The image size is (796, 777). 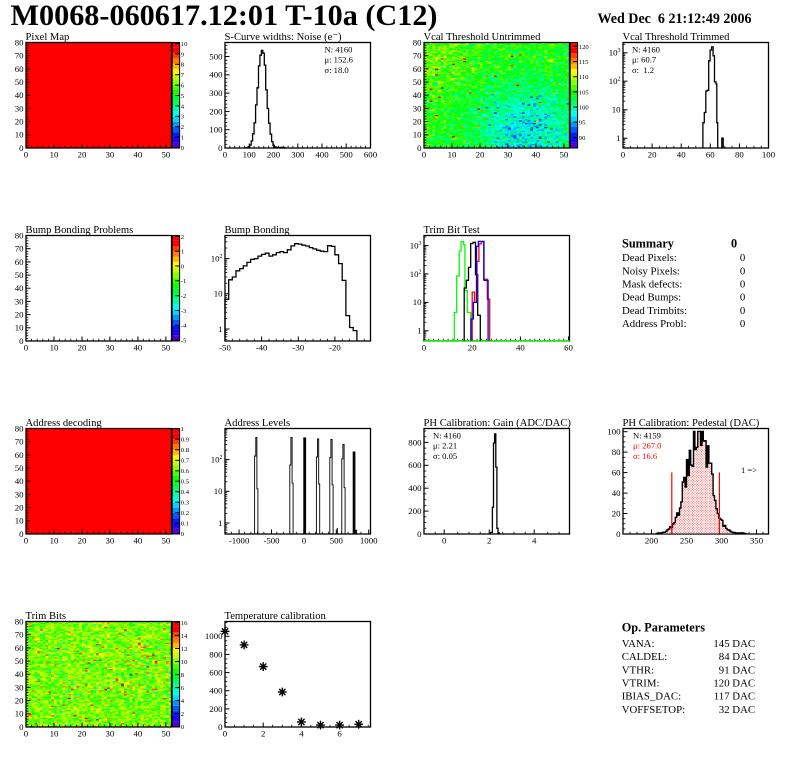 What do you see at coordinates (737, 657) in the screenshot?
I see `svg-text: 84 DAC` at bounding box center [737, 657].